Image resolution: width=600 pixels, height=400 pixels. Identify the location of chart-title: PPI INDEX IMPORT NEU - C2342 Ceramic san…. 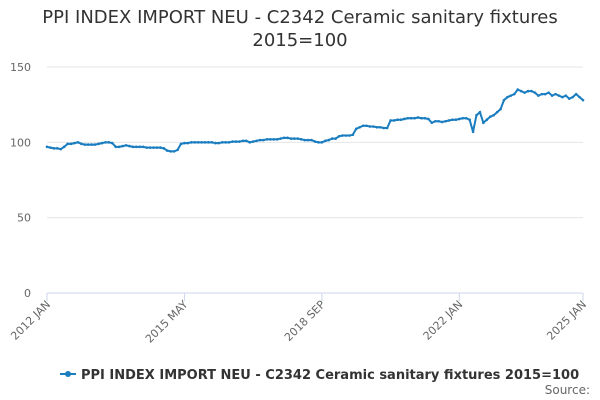
(300, 29).